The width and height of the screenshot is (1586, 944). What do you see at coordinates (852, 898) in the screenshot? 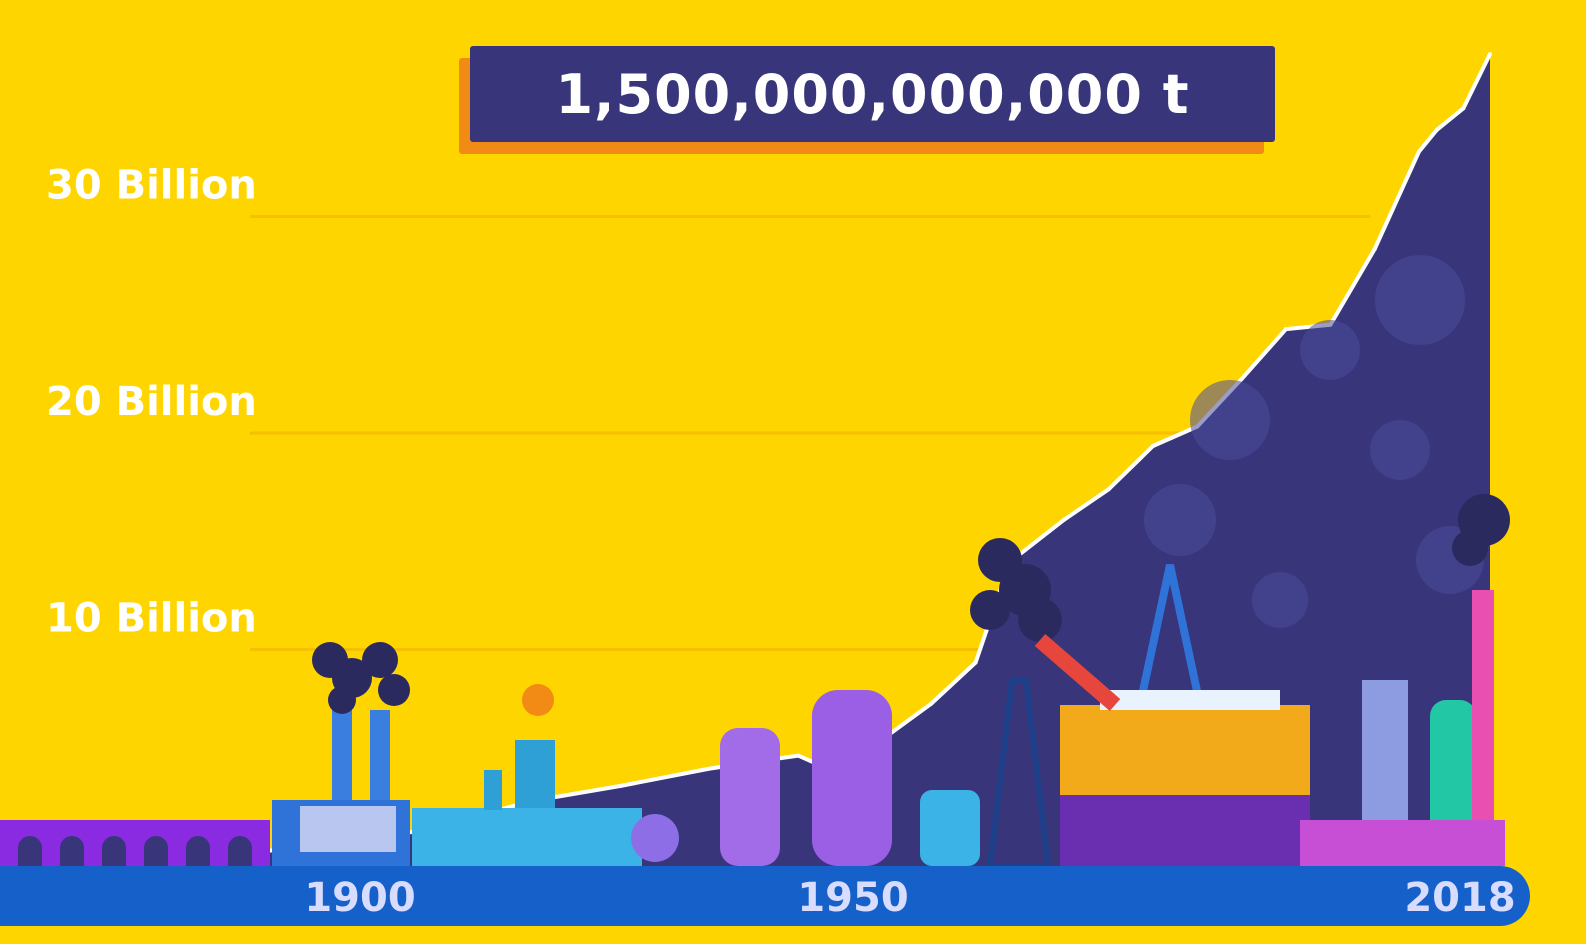
I see `x-tick-label: 1950` at bounding box center [852, 898].